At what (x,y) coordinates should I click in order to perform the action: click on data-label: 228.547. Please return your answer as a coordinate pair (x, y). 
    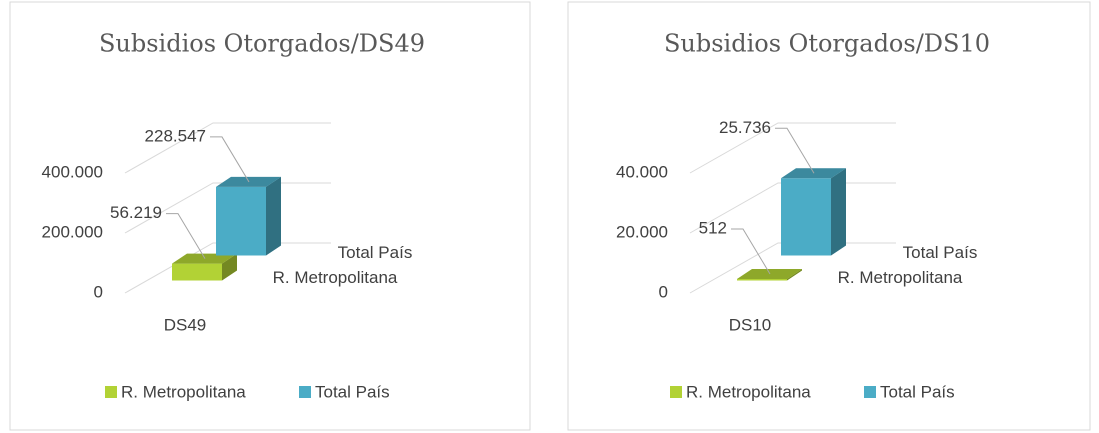
    Looking at the image, I should click on (175, 135).